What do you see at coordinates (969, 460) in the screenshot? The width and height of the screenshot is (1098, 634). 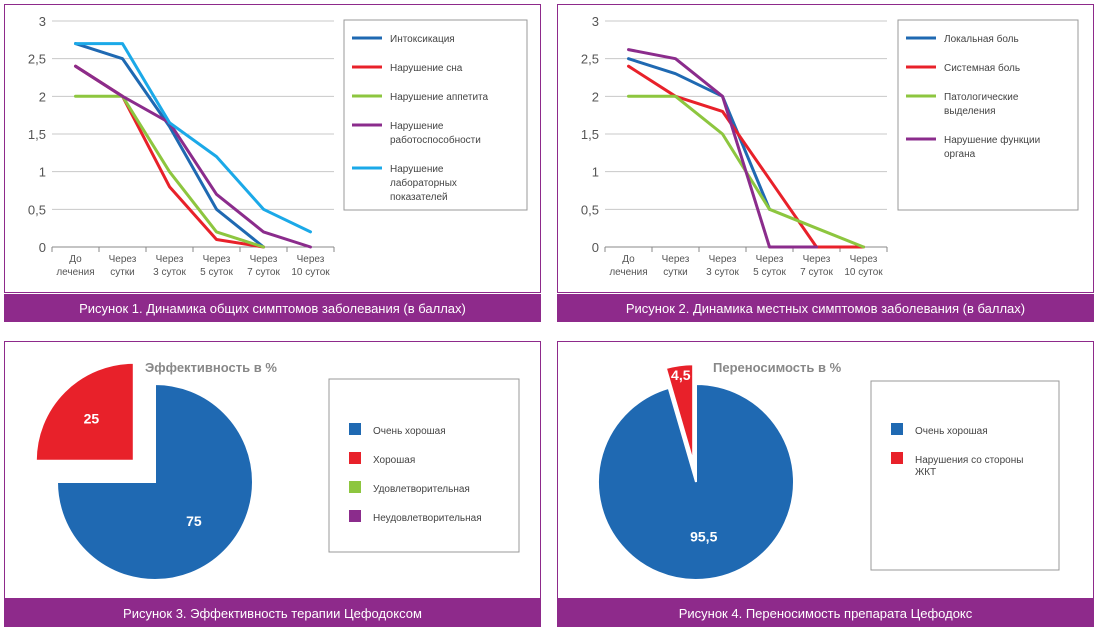 I see `legend-label: Нарушения со стороны` at bounding box center [969, 460].